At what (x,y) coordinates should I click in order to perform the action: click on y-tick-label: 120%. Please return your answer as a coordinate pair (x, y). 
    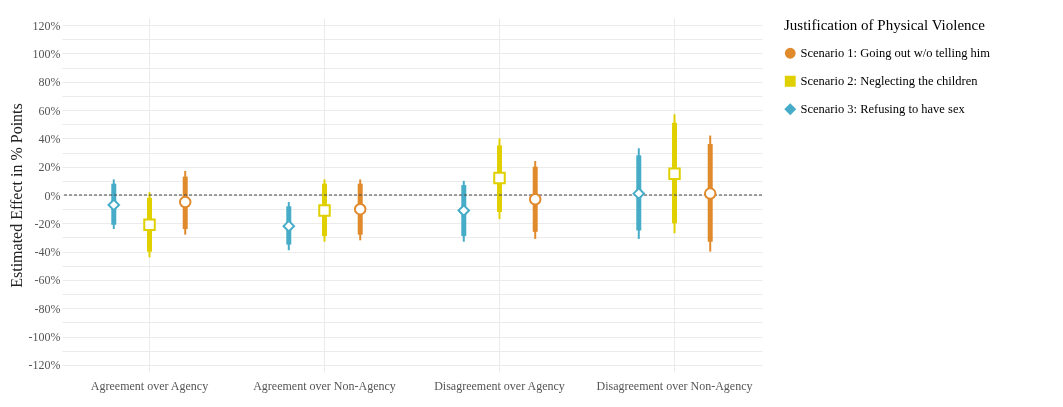
    Looking at the image, I should click on (46, 25).